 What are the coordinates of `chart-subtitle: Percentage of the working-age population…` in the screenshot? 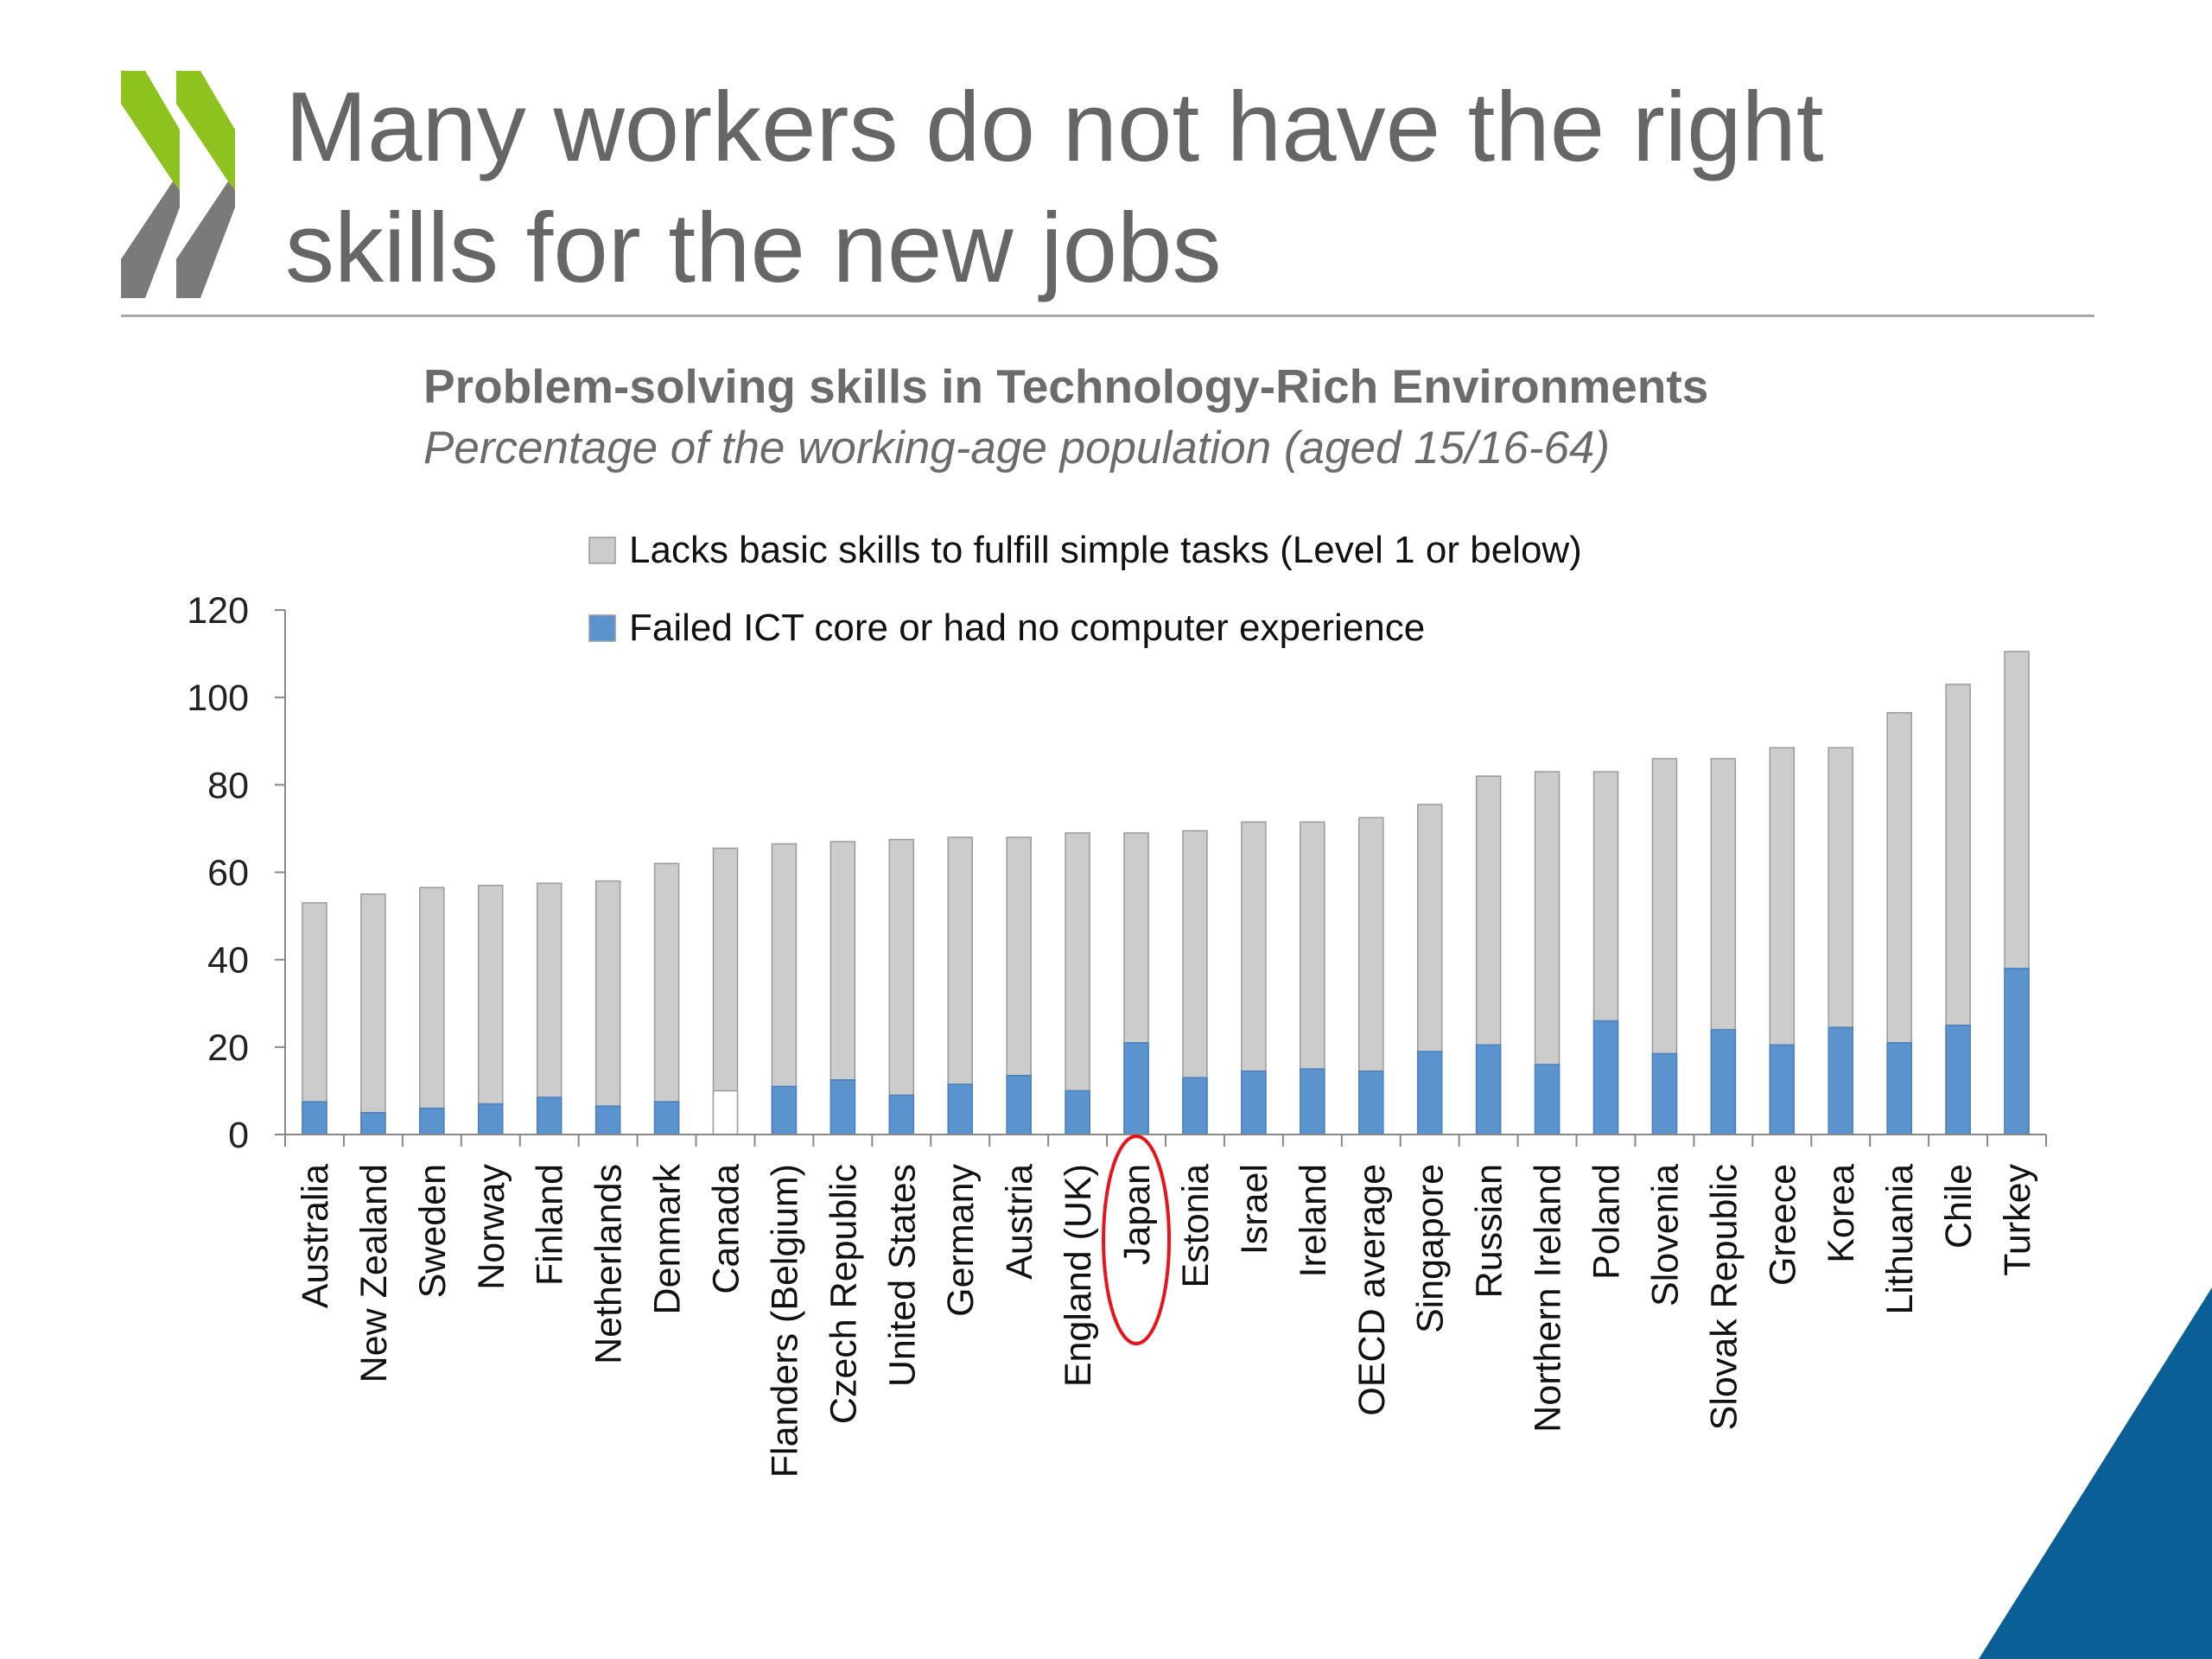 It's located at (1017, 448).